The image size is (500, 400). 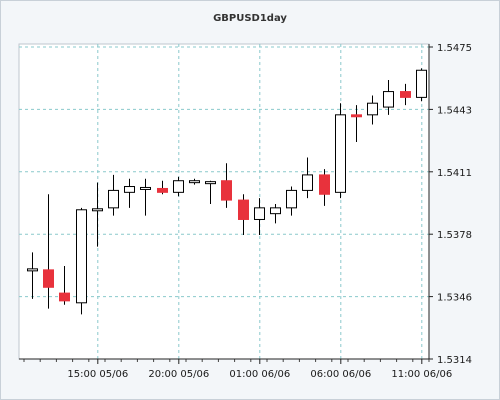 I want to click on y-tick-label: 1.5378, so click(x=454, y=235).